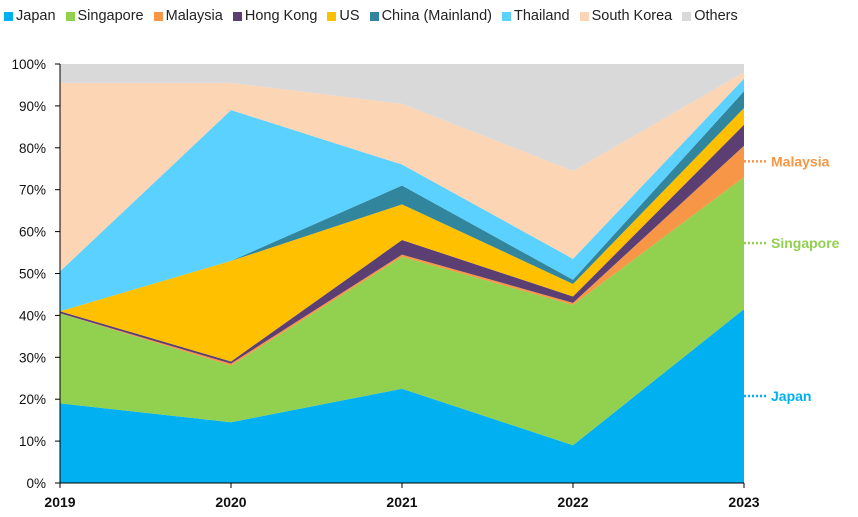  What do you see at coordinates (59, 502) in the screenshot?
I see `x-tick-label: 2019` at bounding box center [59, 502].